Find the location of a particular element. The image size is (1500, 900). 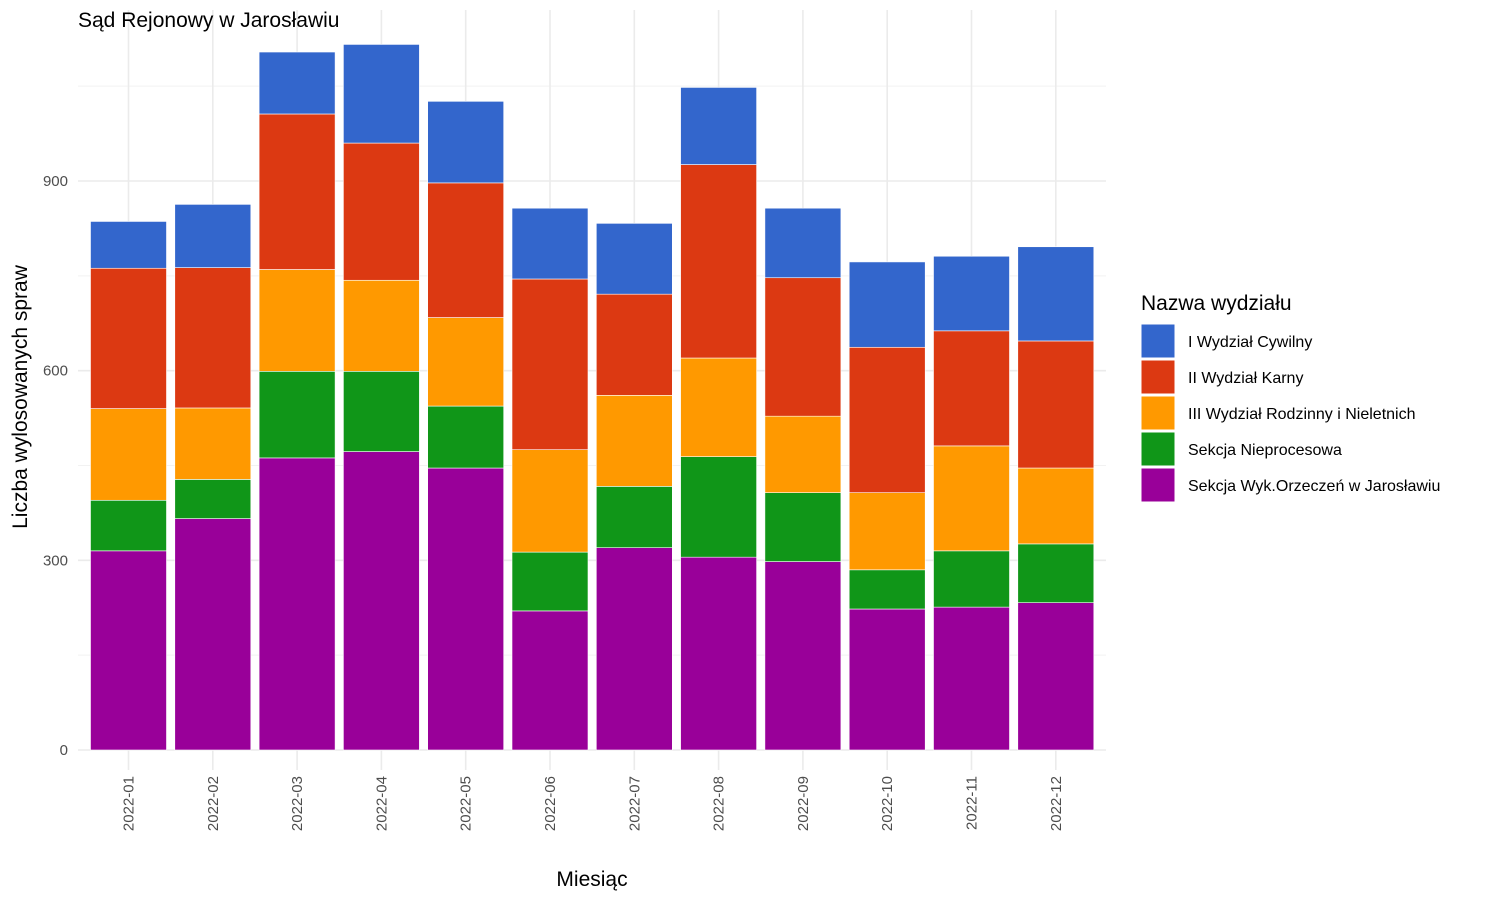

y-axis-title: Liczba wylosowanych spraw is located at coordinates (20, 396).